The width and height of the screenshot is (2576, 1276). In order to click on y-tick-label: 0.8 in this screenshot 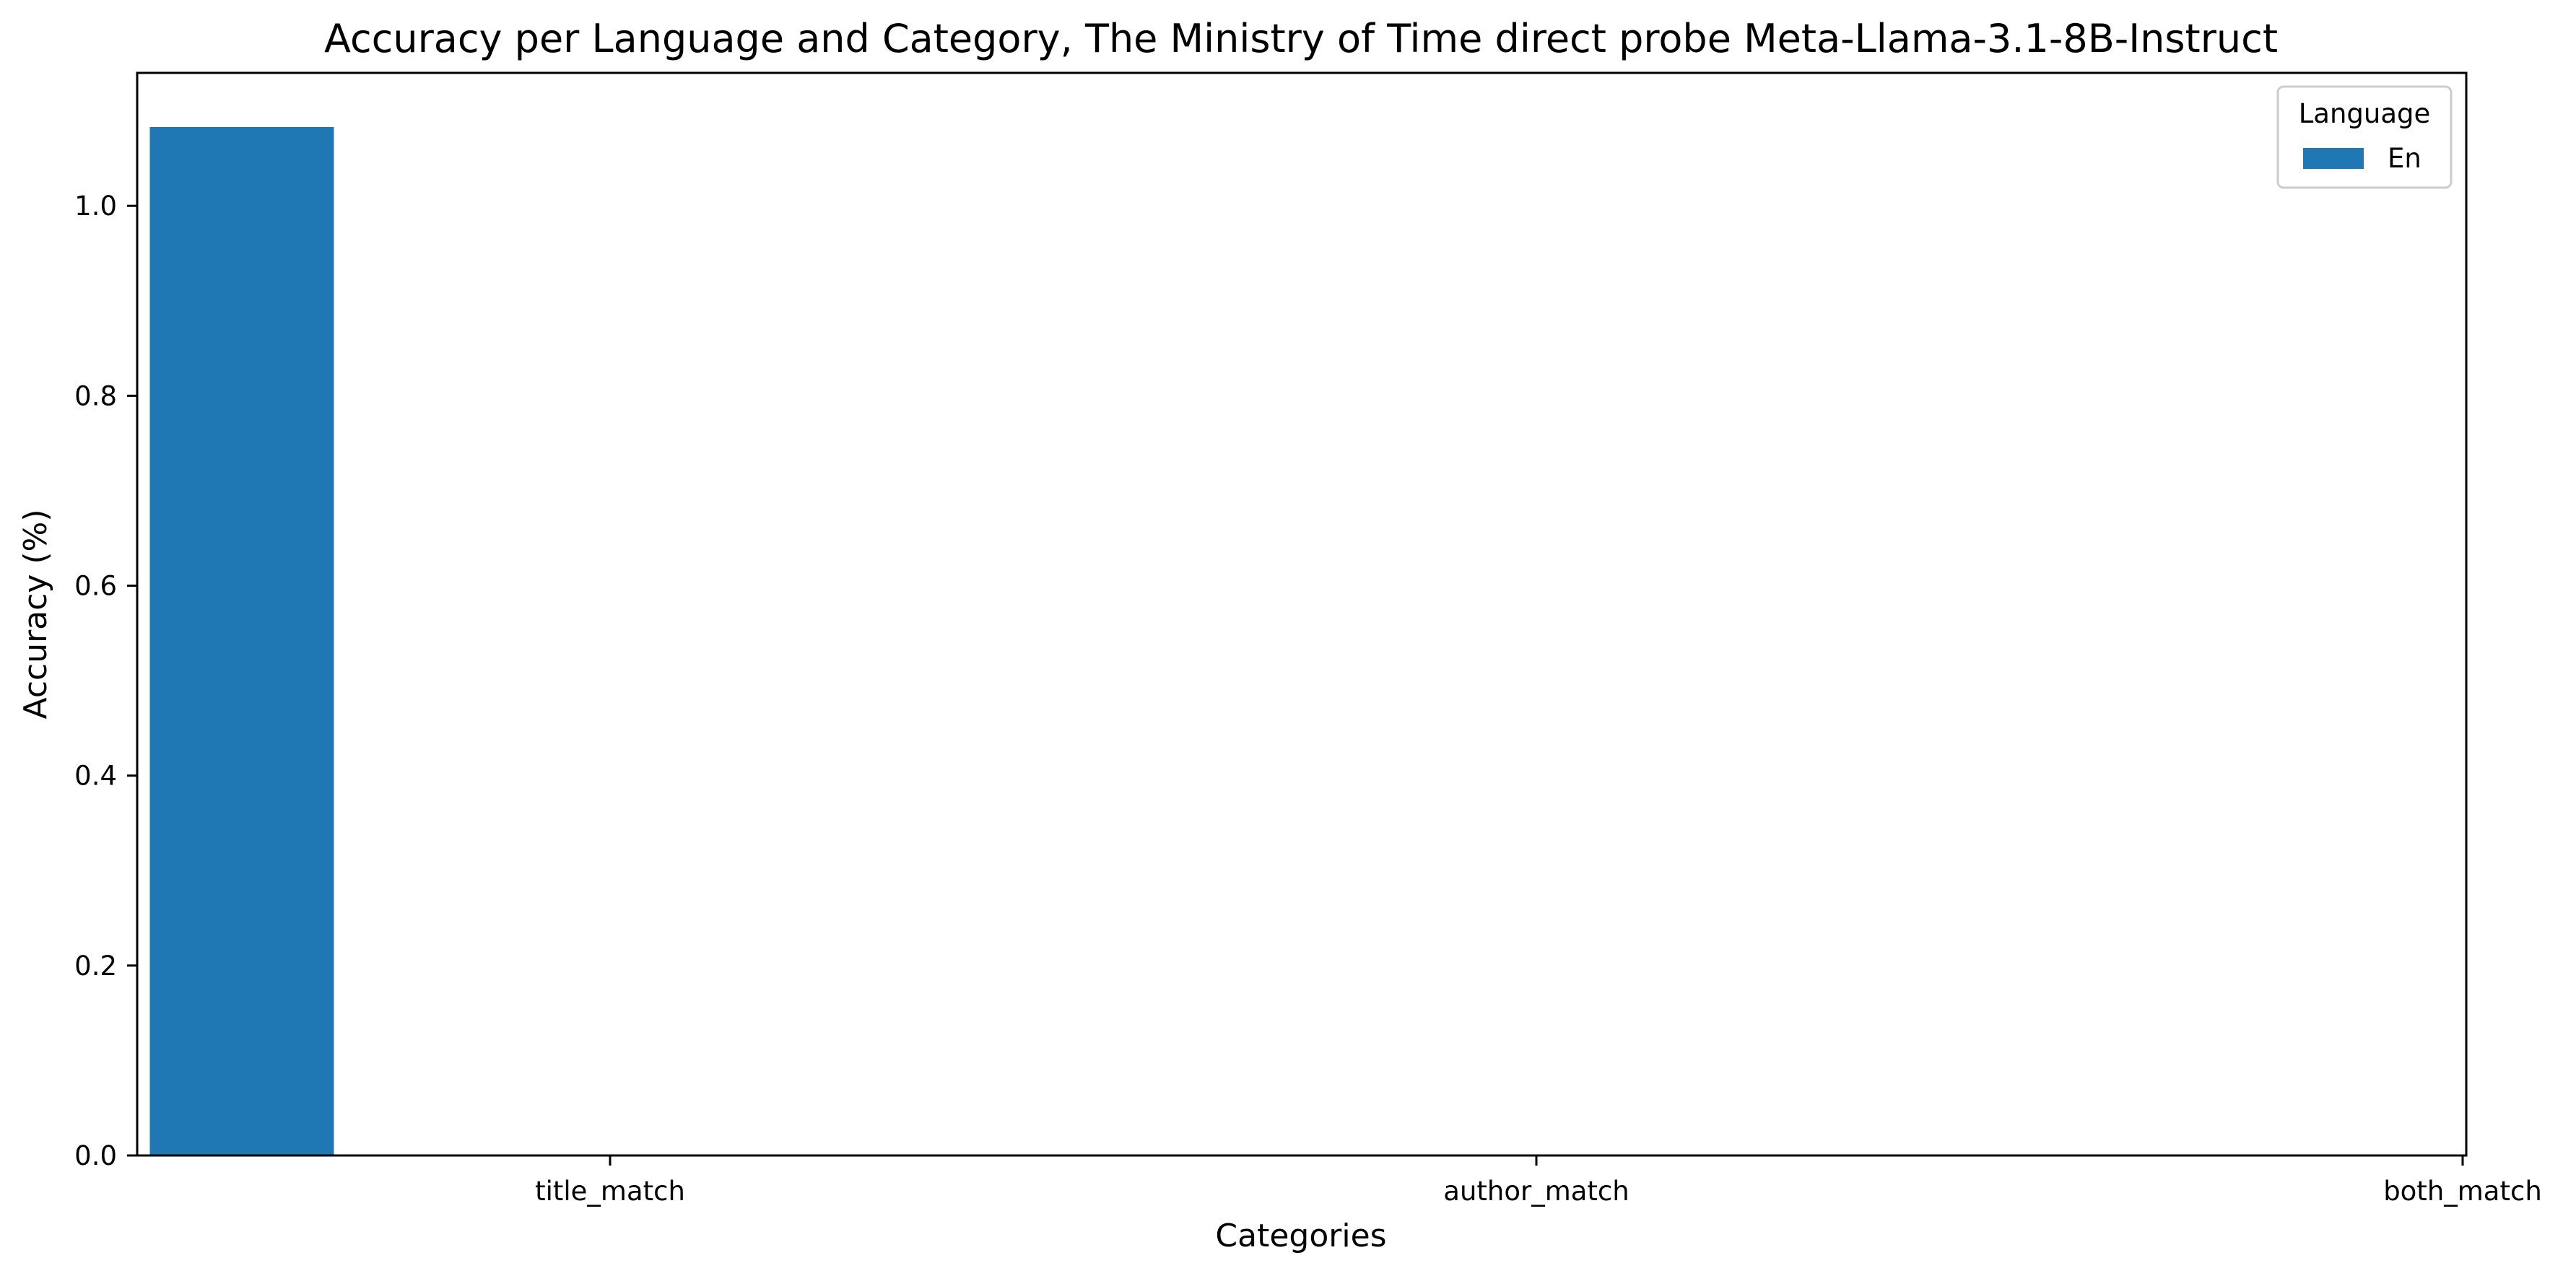, I will do `click(95, 395)`.